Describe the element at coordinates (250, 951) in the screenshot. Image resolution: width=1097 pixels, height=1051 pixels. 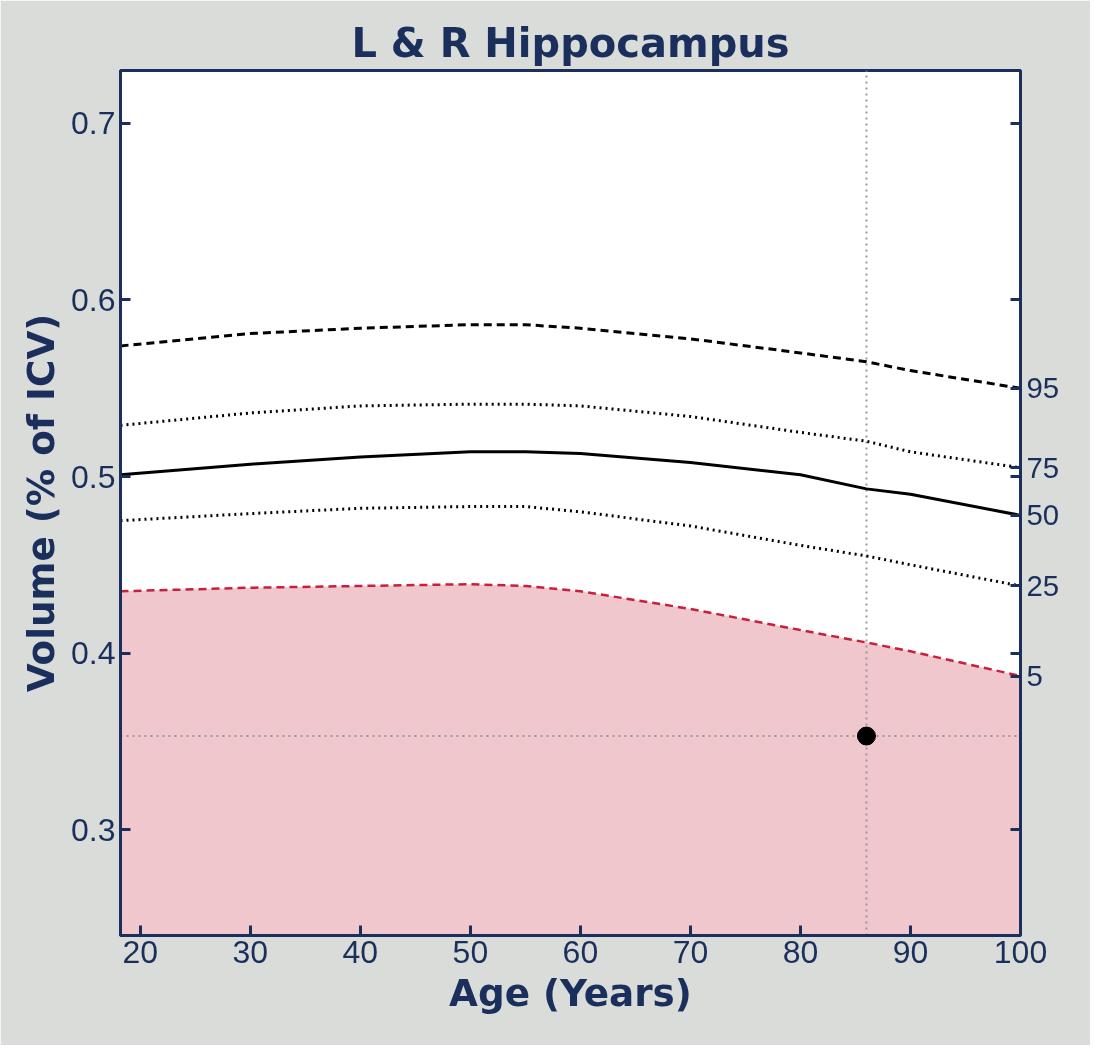
I see `x-tick-label: 30` at that location.